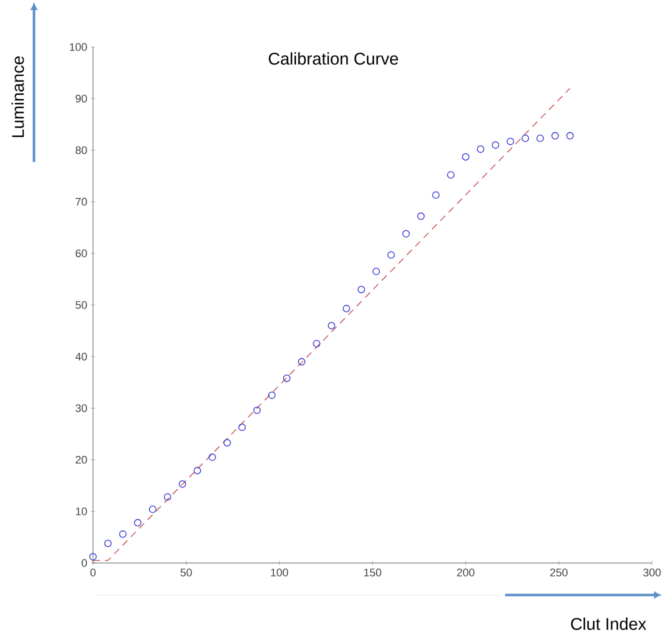 This screenshot has width=664, height=642. What do you see at coordinates (279, 572) in the screenshot?
I see `x-tick-label: 100` at bounding box center [279, 572].